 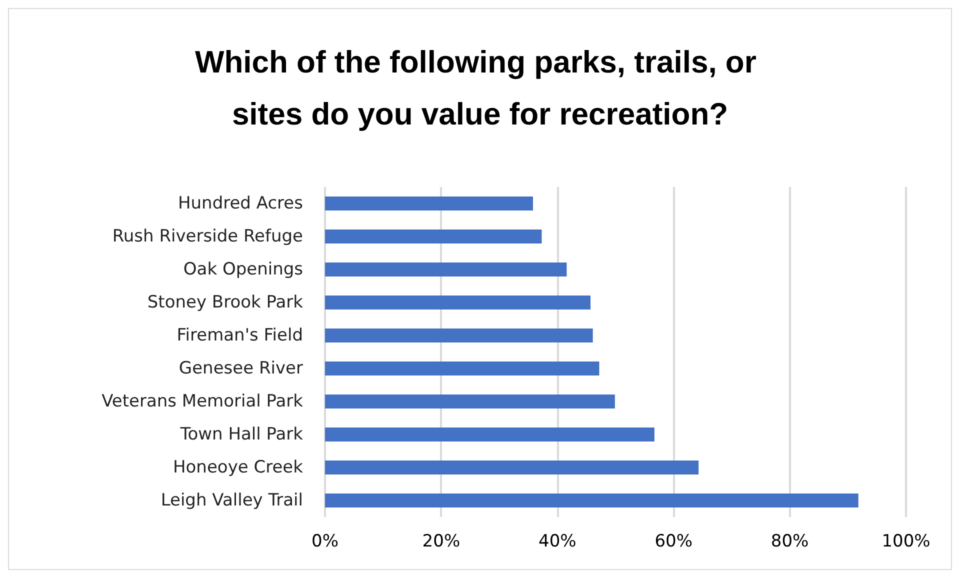 I want to click on x-tick-label: 80%, so click(x=789, y=542).